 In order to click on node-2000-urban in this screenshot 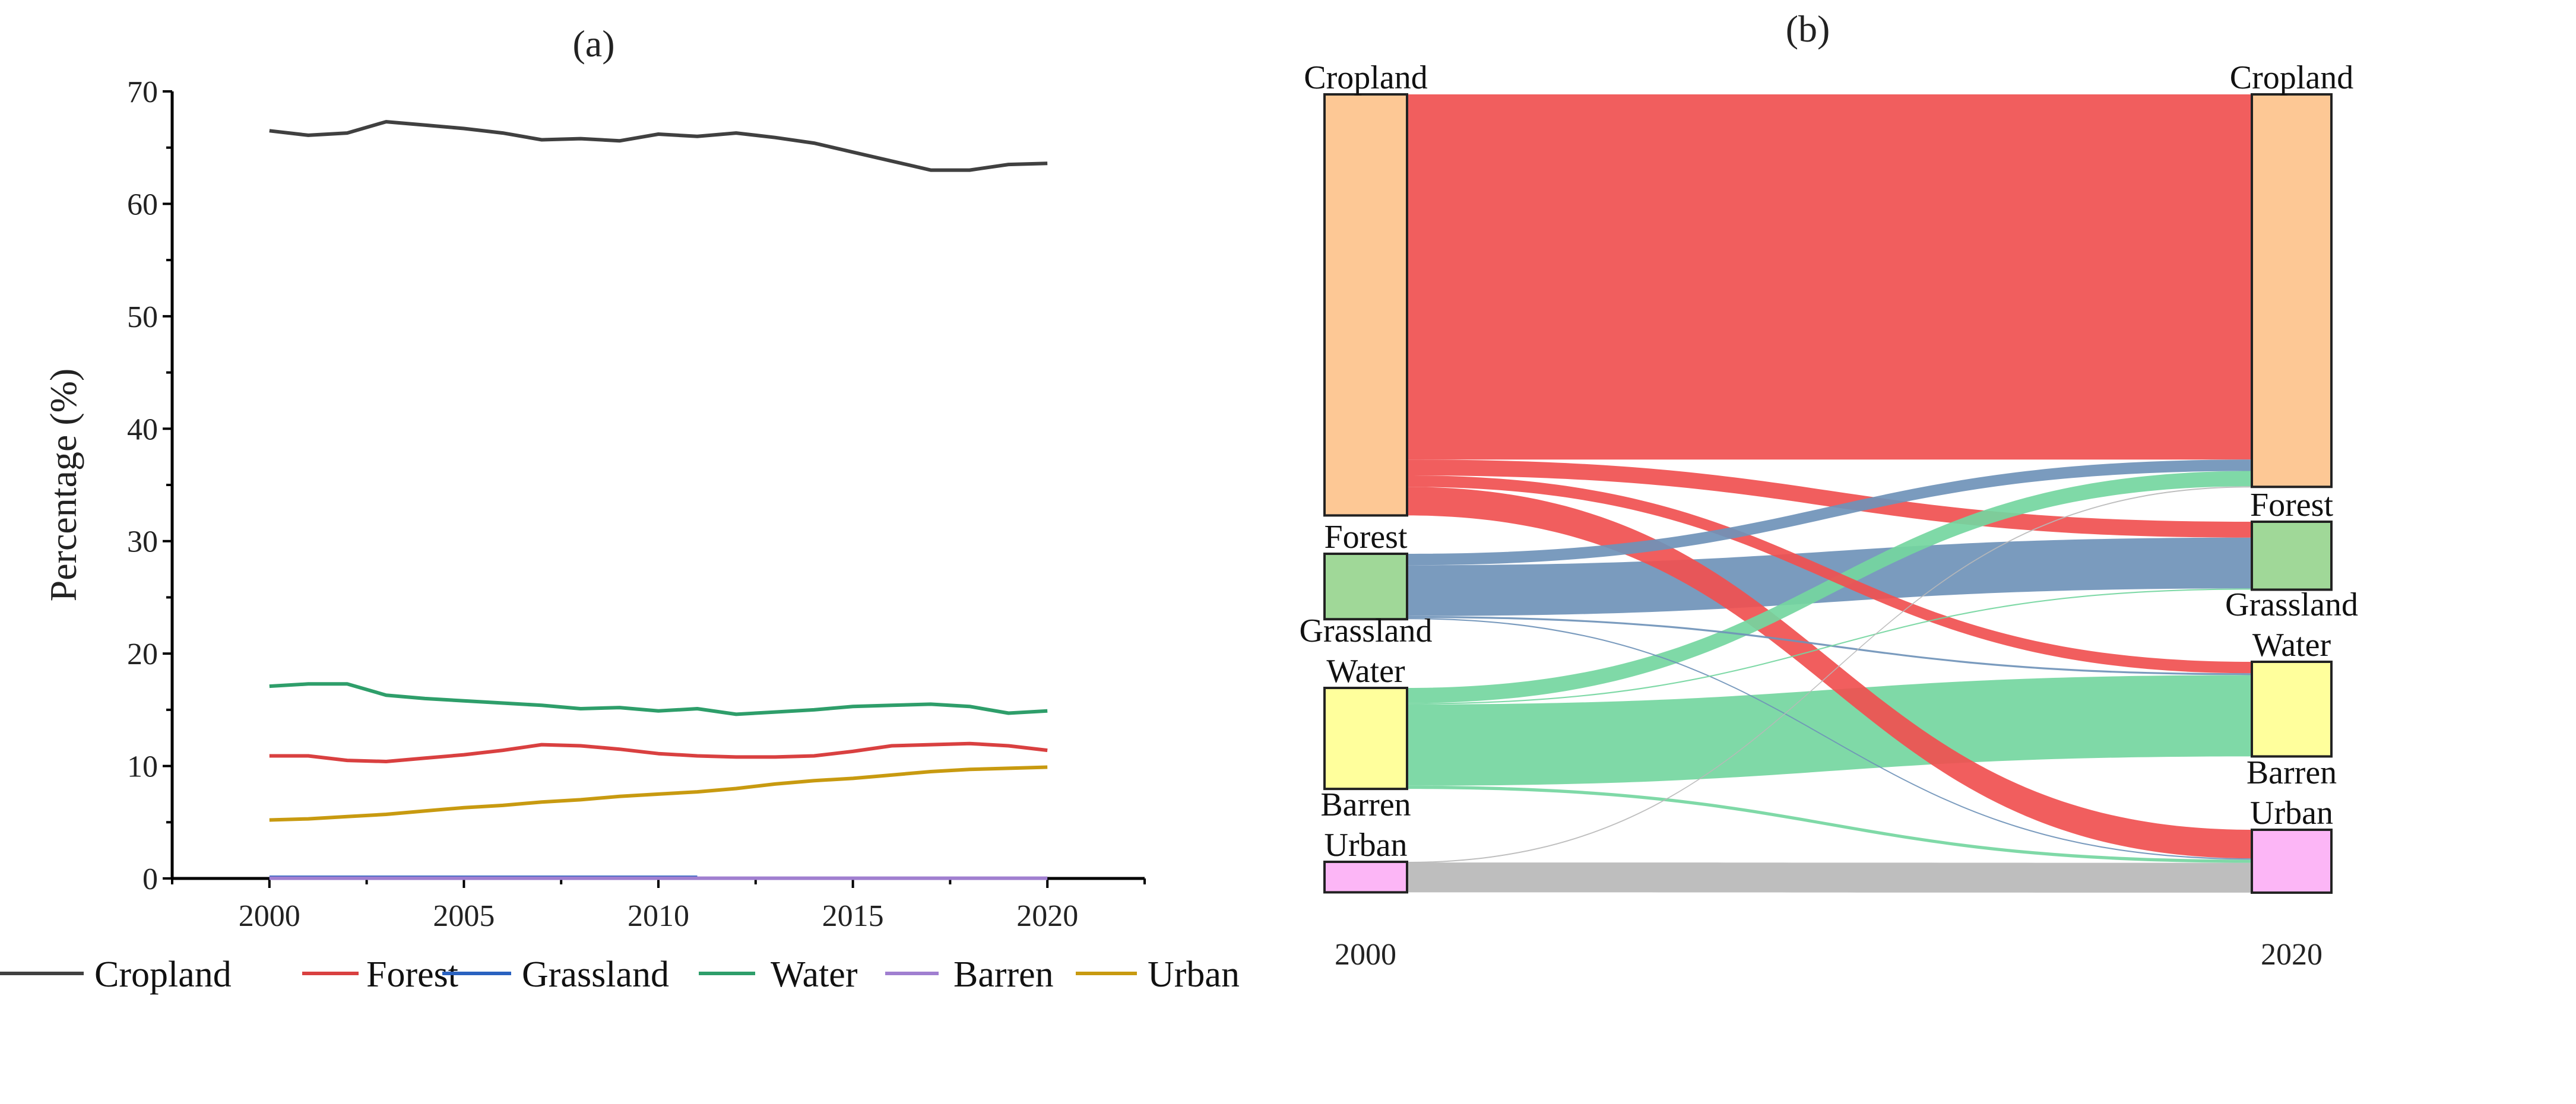, I will do `click(1366, 877)`.